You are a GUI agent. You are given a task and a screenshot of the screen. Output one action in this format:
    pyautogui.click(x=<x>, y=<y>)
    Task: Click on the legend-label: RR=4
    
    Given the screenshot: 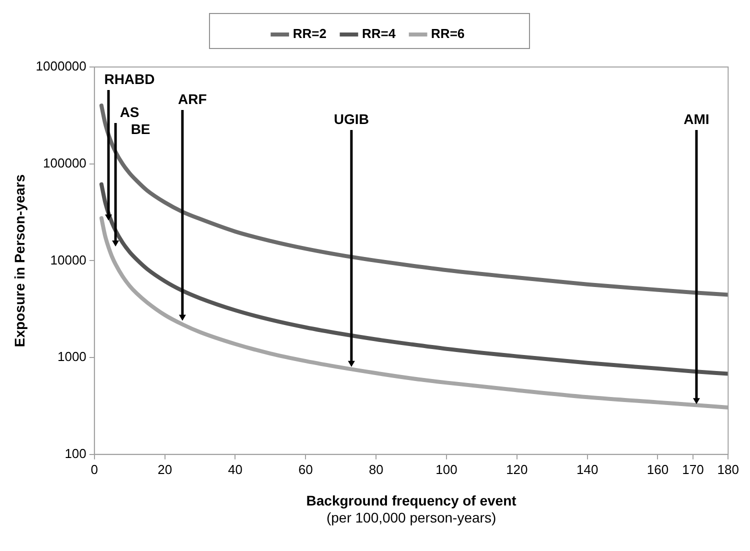 What is the action you would take?
    pyautogui.click(x=379, y=34)
    